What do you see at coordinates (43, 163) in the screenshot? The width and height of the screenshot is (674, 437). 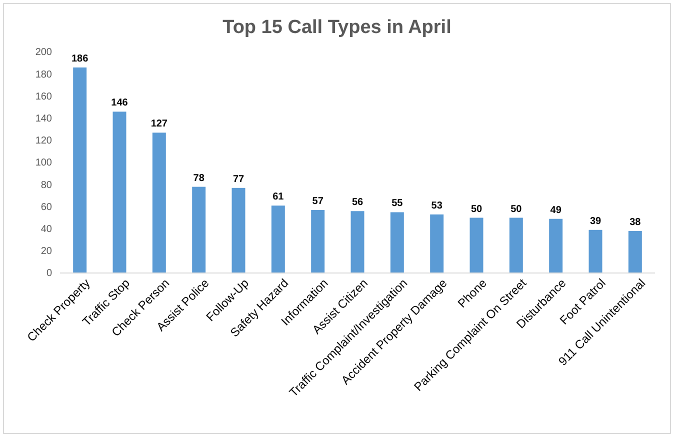 I see `y-tick-label: 100` at bounding box center [43, 163].